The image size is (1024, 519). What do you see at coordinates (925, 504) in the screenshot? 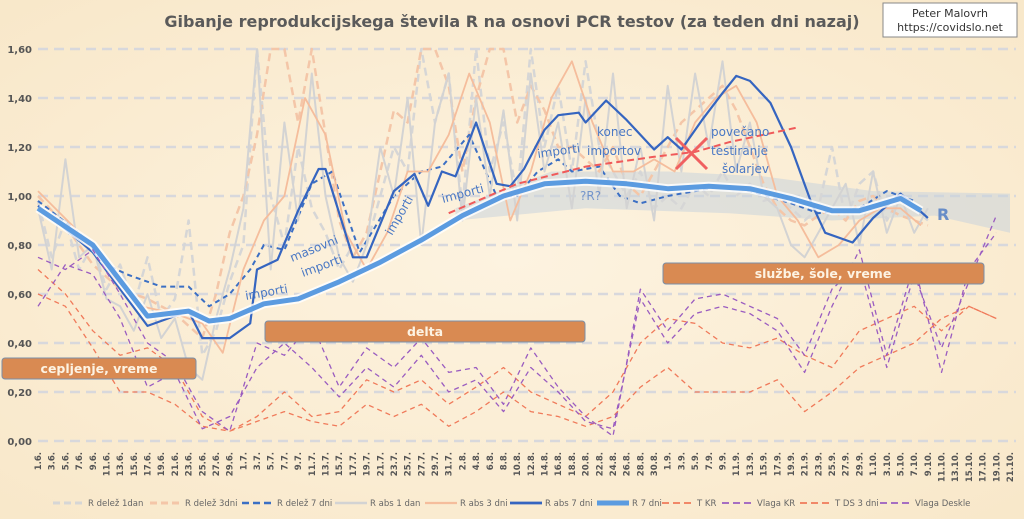
I see `legend-item-vlaga-deskle: Vlaga Deskle` at bounding box center [925, 504].